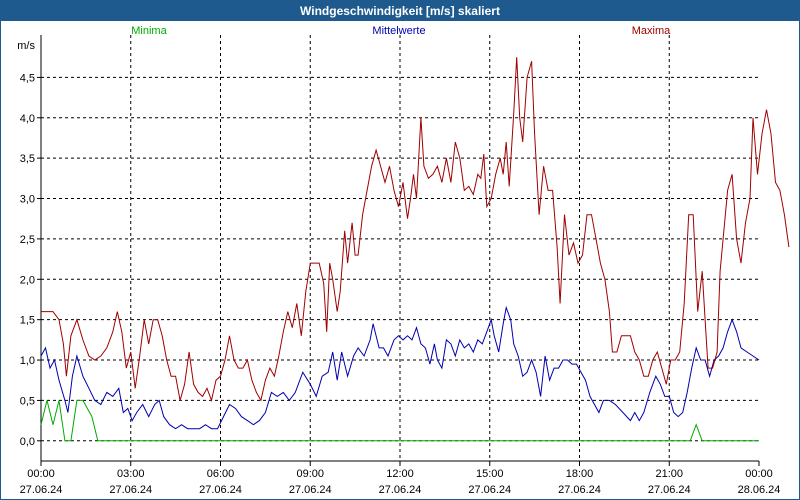  What do you see at coordinates (27, 78) in the screenshot?
I see `y-tick-label: 4,5` at bounding box center [27, 78].